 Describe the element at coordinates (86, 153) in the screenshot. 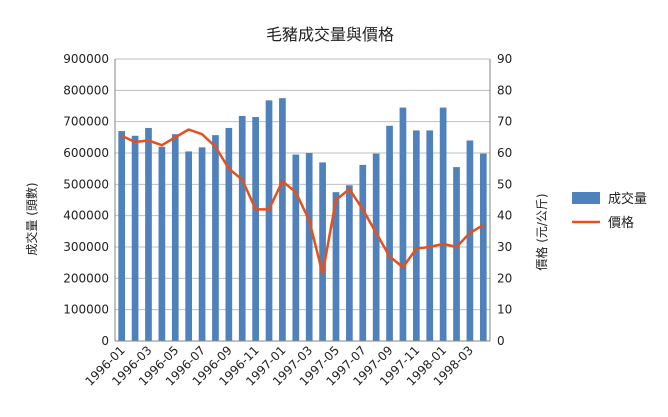

I see `y-left-tick-label: 600000` at that location.